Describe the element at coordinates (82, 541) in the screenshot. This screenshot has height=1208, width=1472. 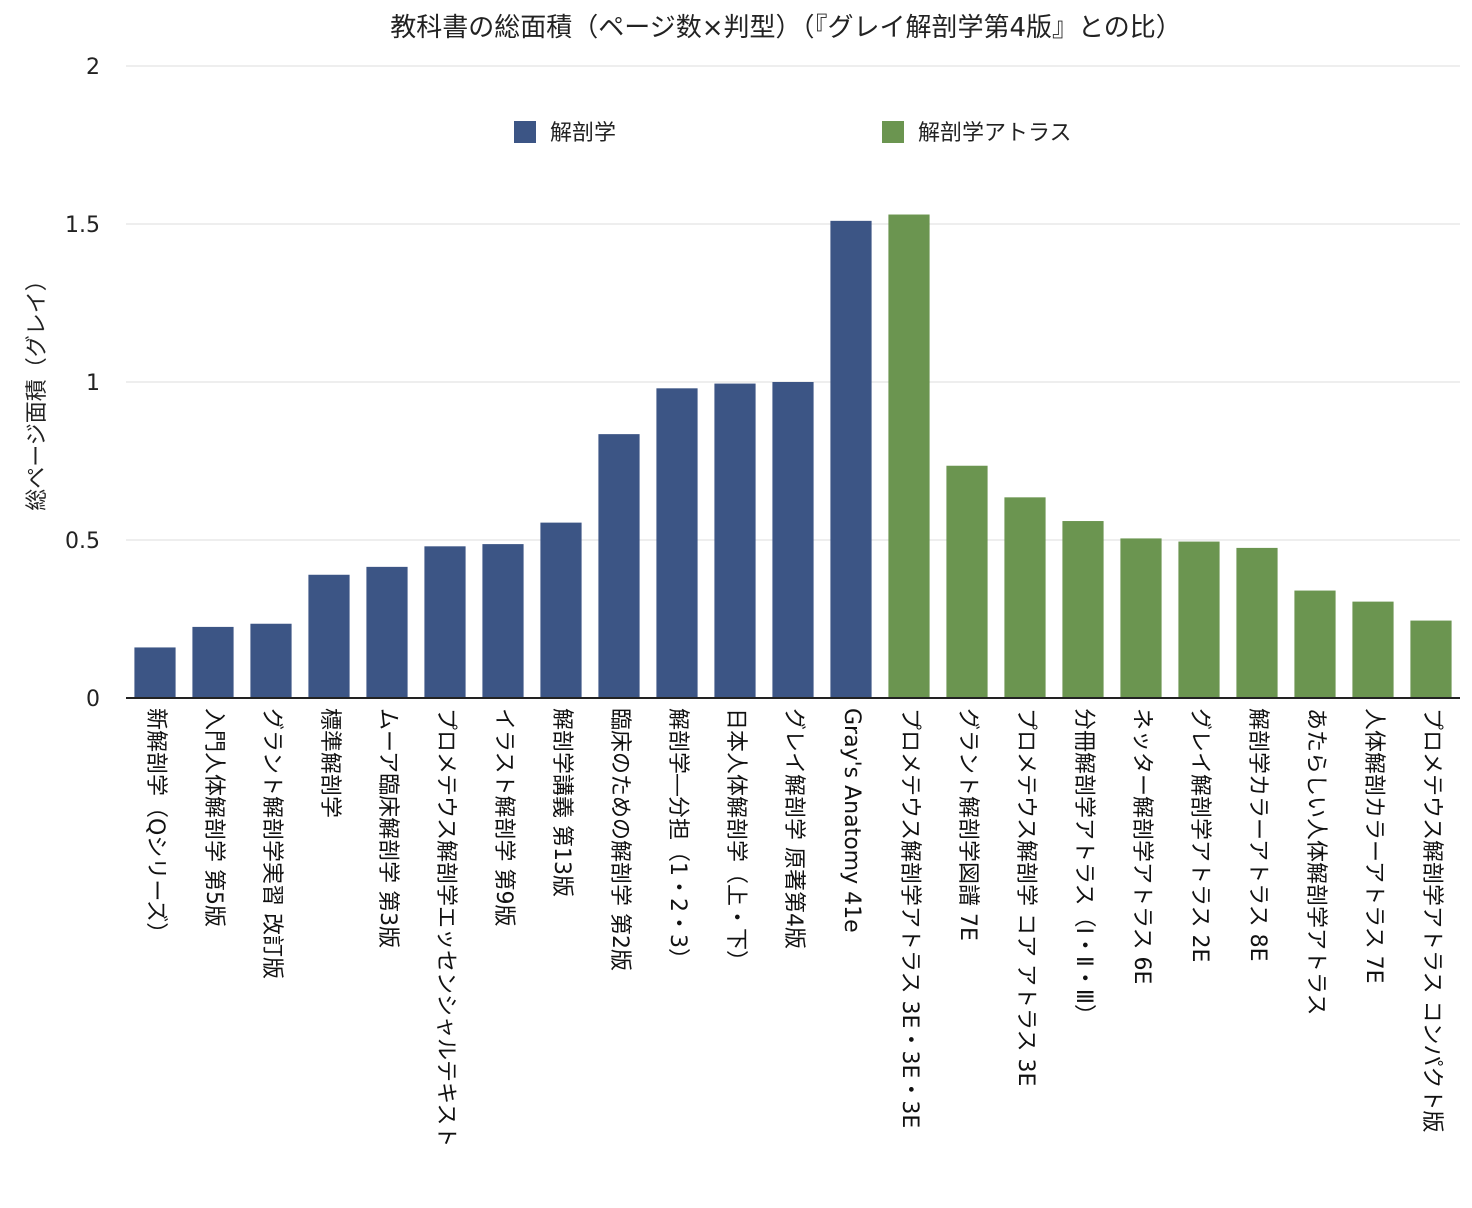
I see `y-tick-label: 0.5` at that location.